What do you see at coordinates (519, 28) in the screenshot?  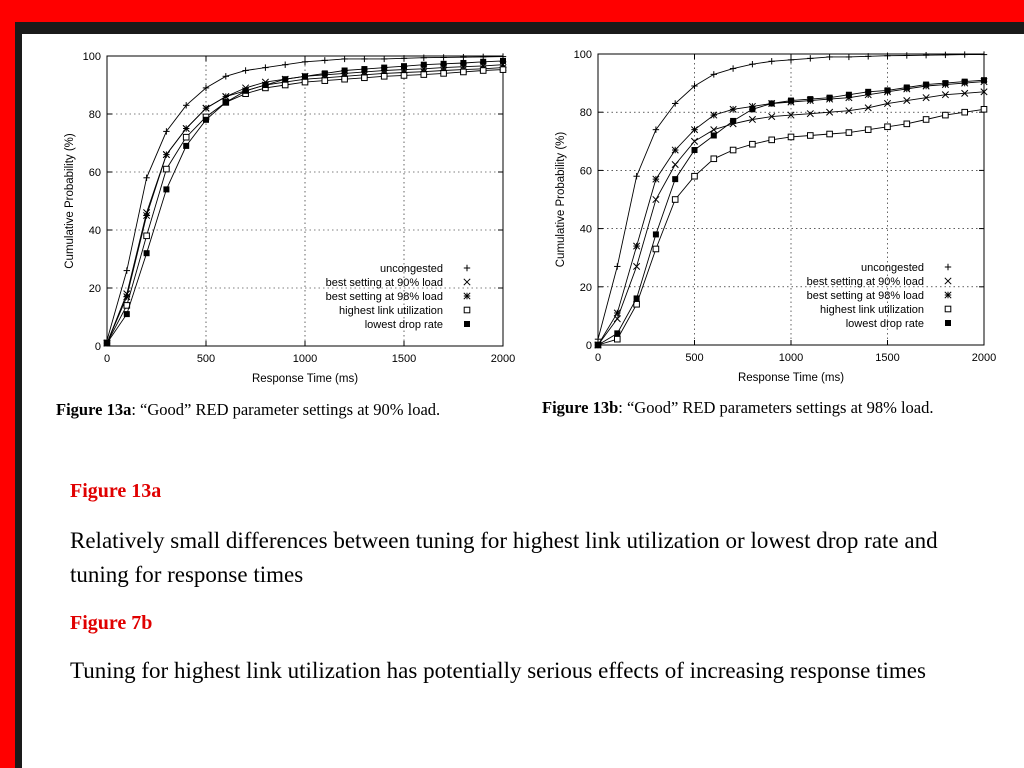 I see `slide-frame-top` at bounding box center [519, 28].